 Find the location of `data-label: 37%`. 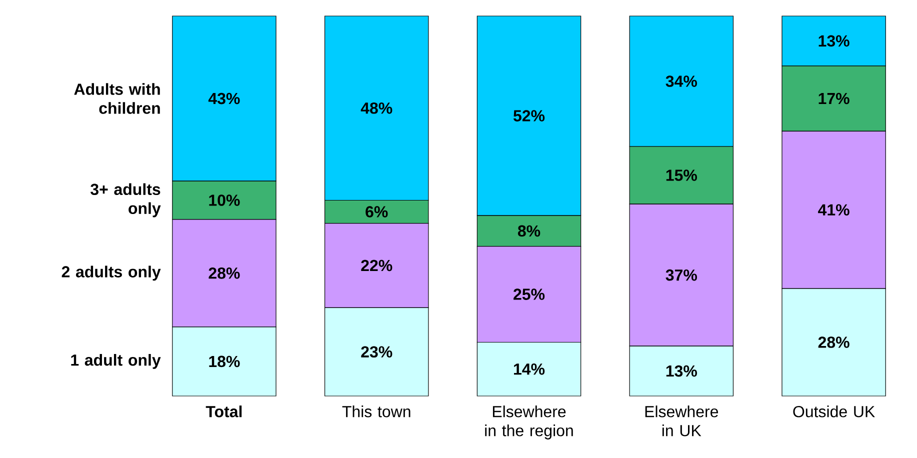

data-label: 37% is located at coordinates (681, 275).